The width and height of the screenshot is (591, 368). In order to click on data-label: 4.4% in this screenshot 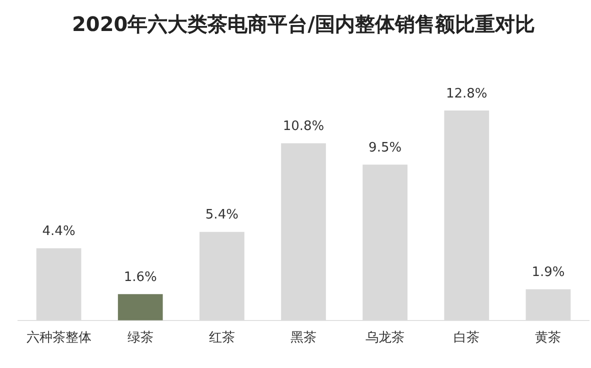, I will do `click(59, 232)`.